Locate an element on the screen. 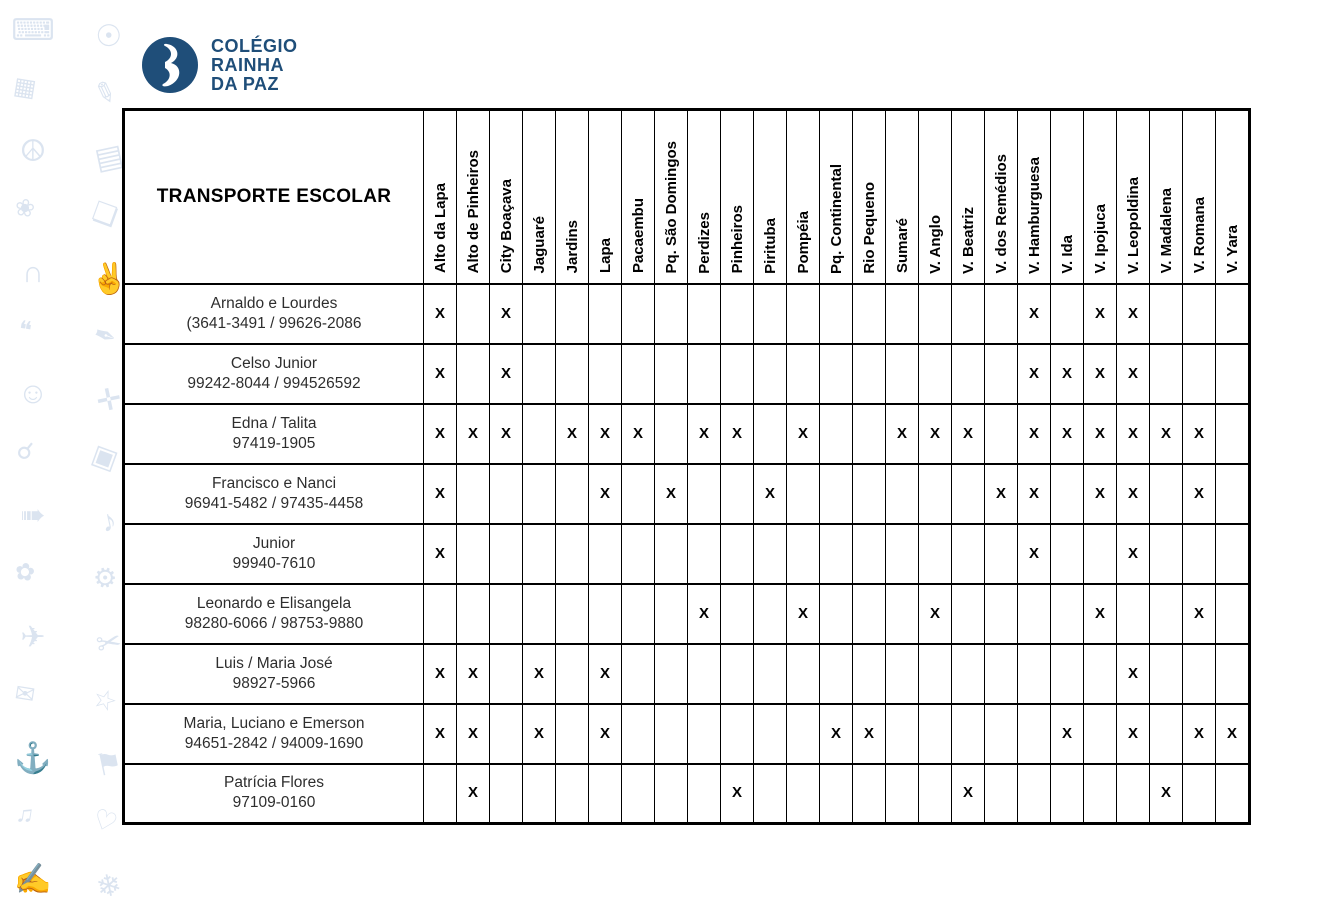 The height and width of the screenshot is (910, 1328). driver-name: Edna / Talita is located at coordinates (274, 423).